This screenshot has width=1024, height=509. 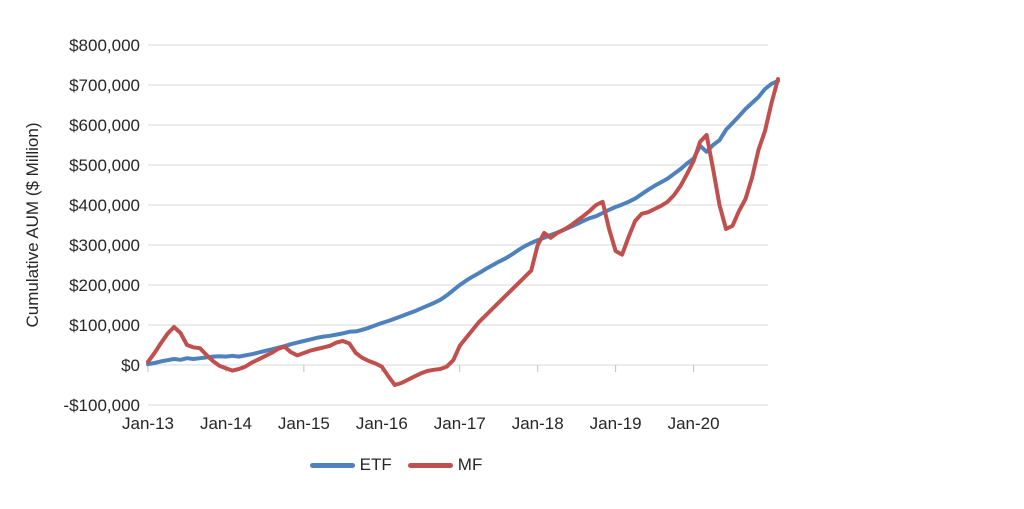 What do you see at coordinates (375, 464) in the screenshot?
I see `legend-label-etf: ETF` at bounding box center [375, 464].